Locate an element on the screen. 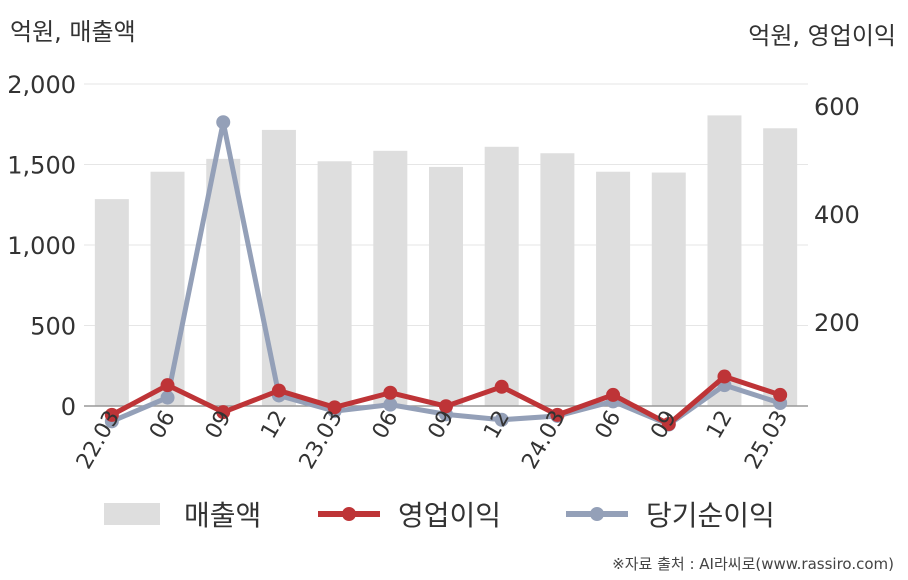  source-note: ※자료 출처 : AI라씨로(www.rassiro.com) is located at coordinates (753, 564).